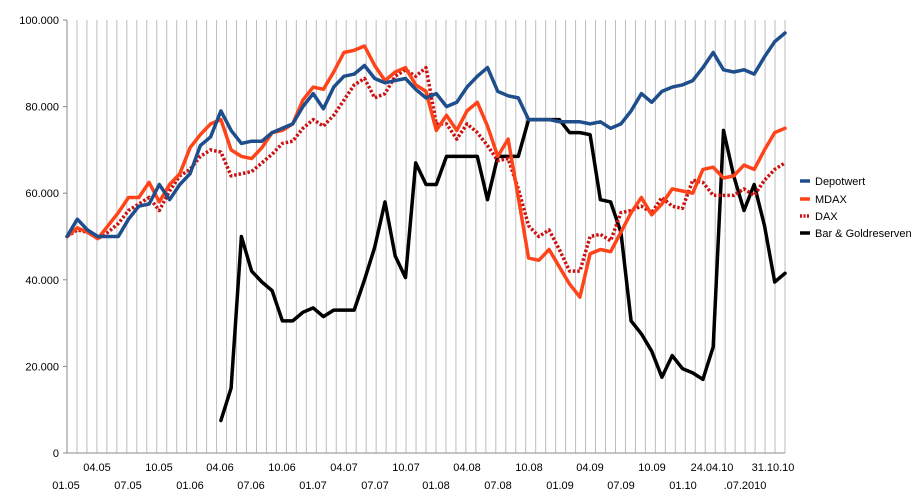 The image size is (921, 497). What do you see at coordinates (220, 468) in the screenshot?
I see `x-tick-label-upper: 04.06` at bounding box center [220, 468].